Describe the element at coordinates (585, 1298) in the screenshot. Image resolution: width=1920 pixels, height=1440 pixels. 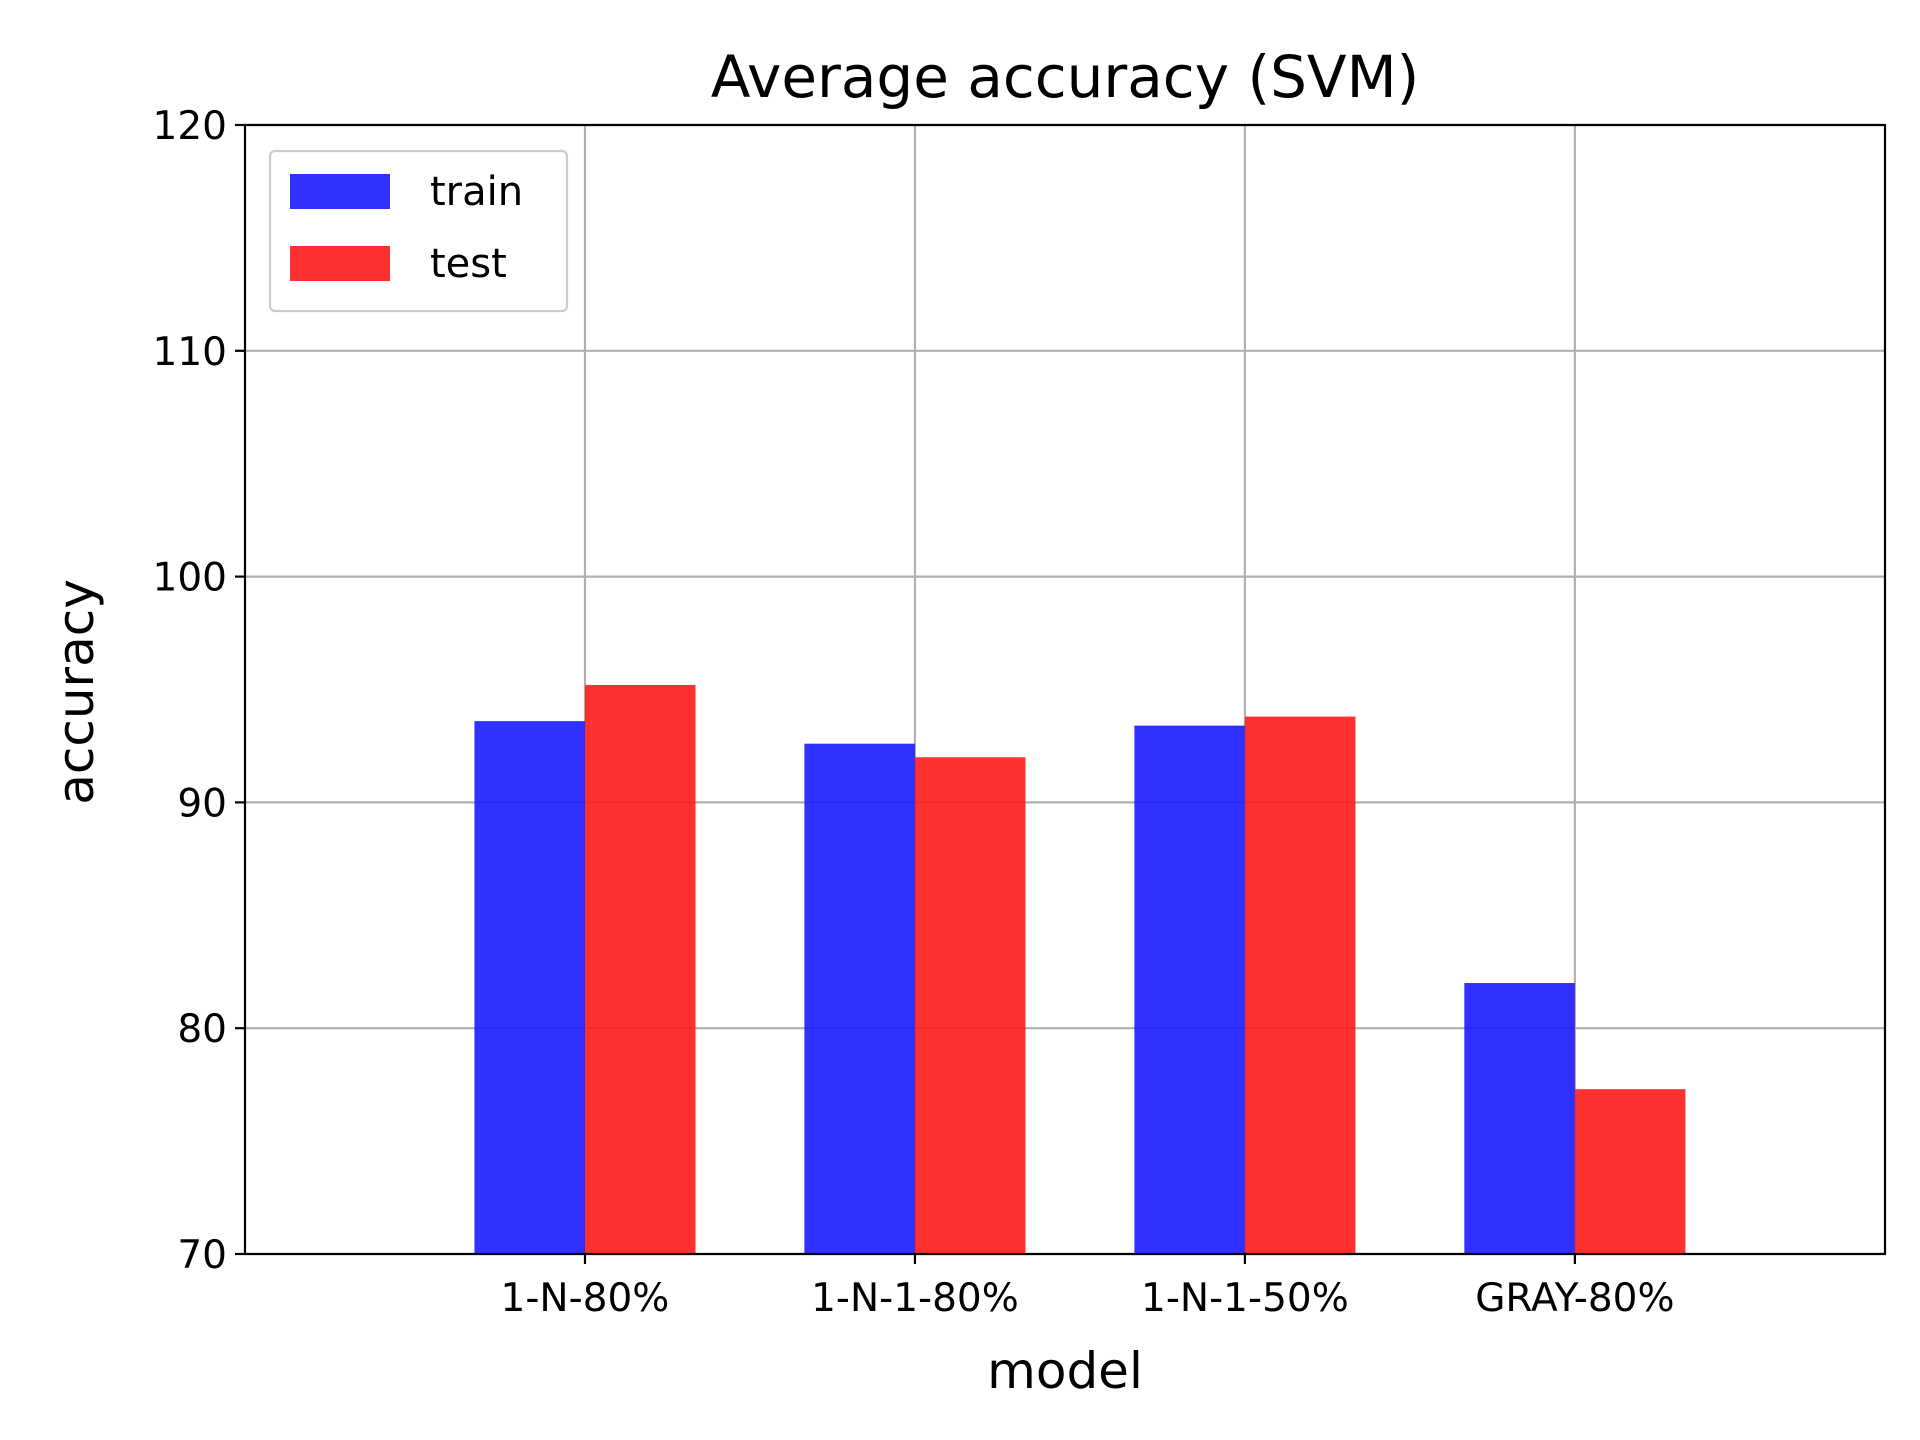
I see `x-tick-label: 1-N-80%` at that location.